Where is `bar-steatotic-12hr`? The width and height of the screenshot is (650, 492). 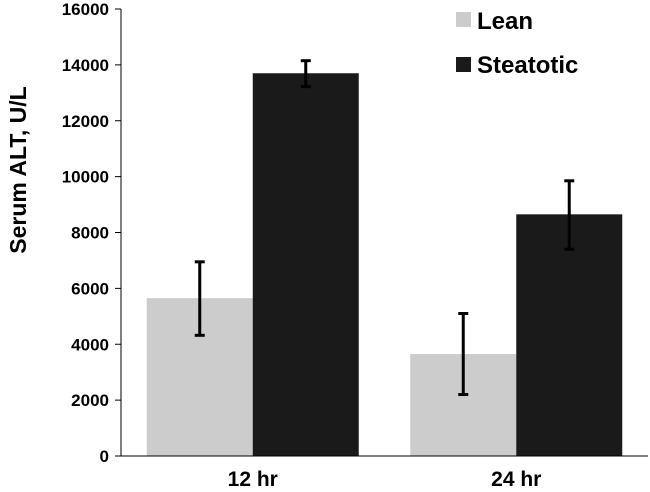
bar-steatotic-12hr is located at coordinates (305, 264).